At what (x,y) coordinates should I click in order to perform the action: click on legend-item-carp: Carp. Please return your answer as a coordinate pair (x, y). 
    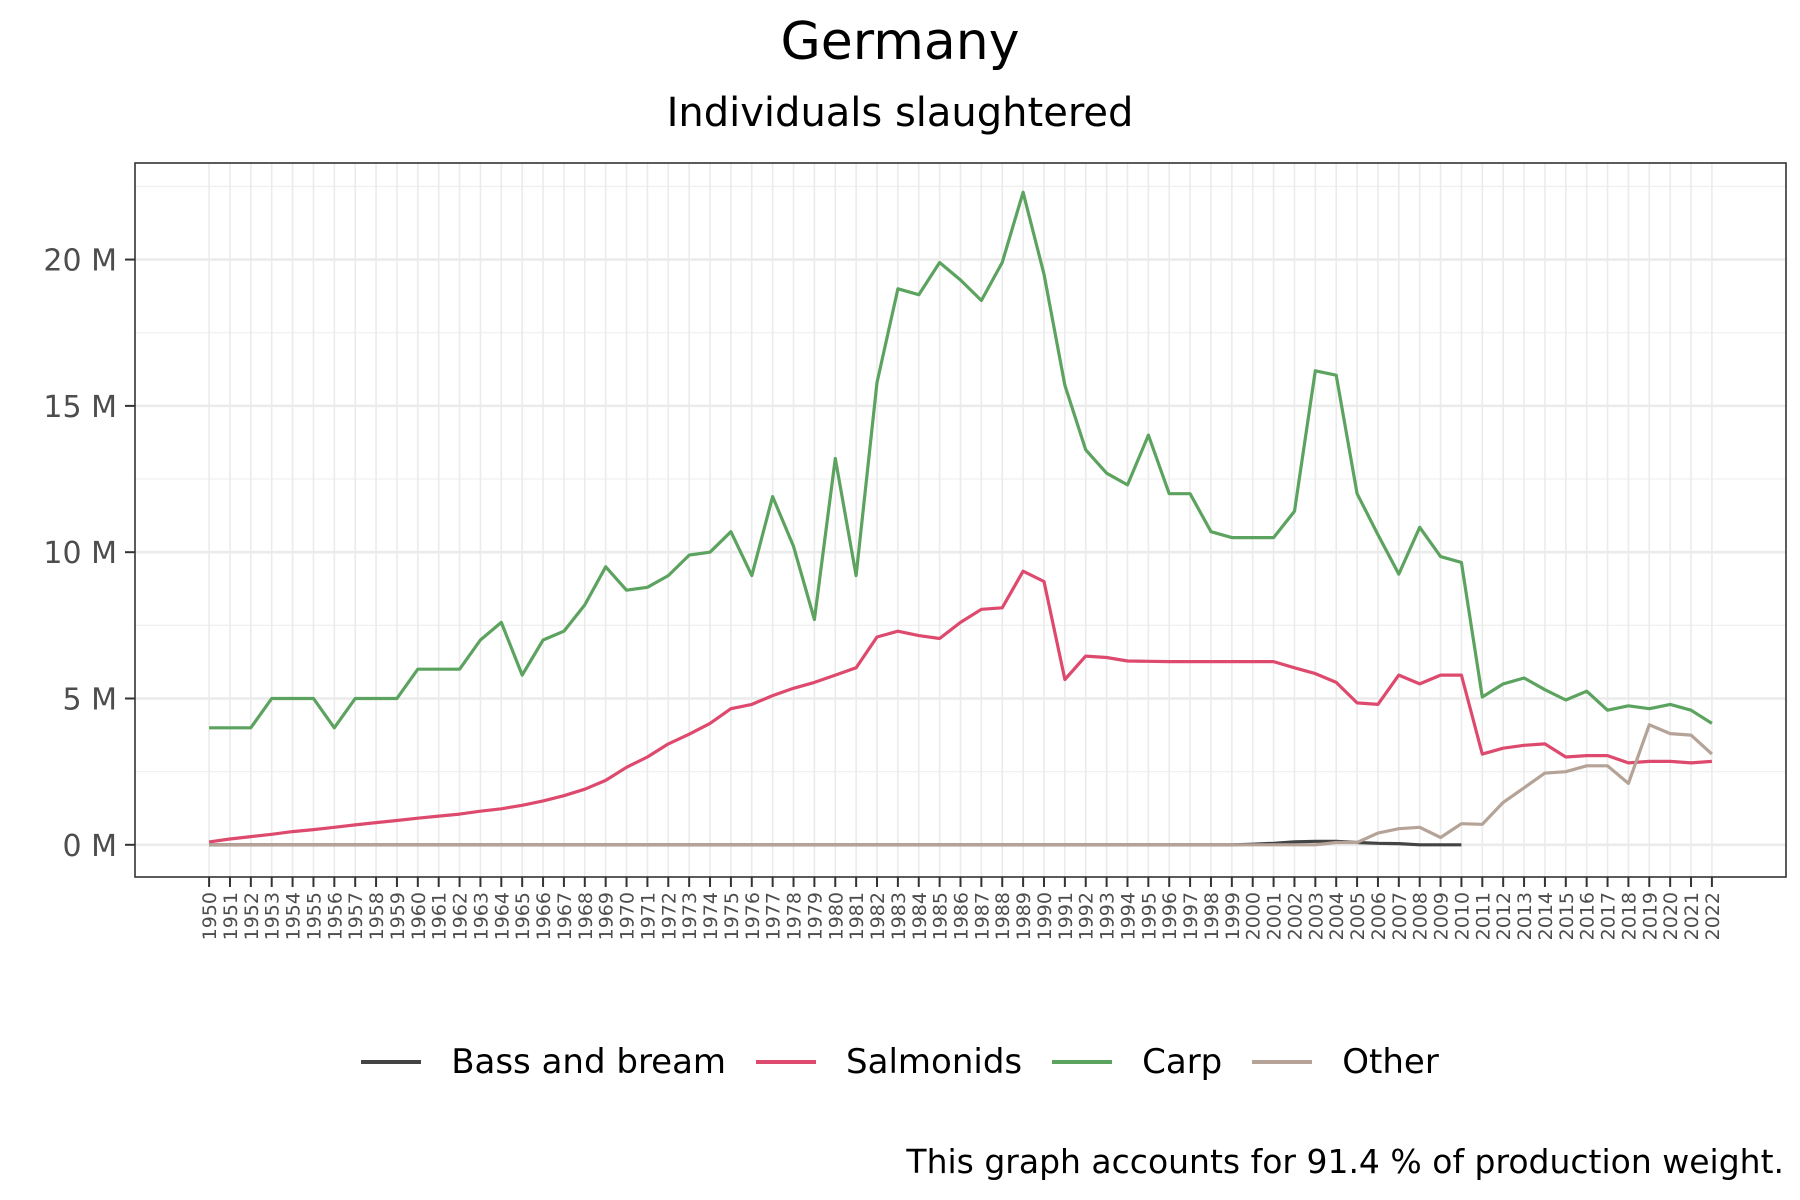
    Looking at the image, I should click on (1137, 1062).